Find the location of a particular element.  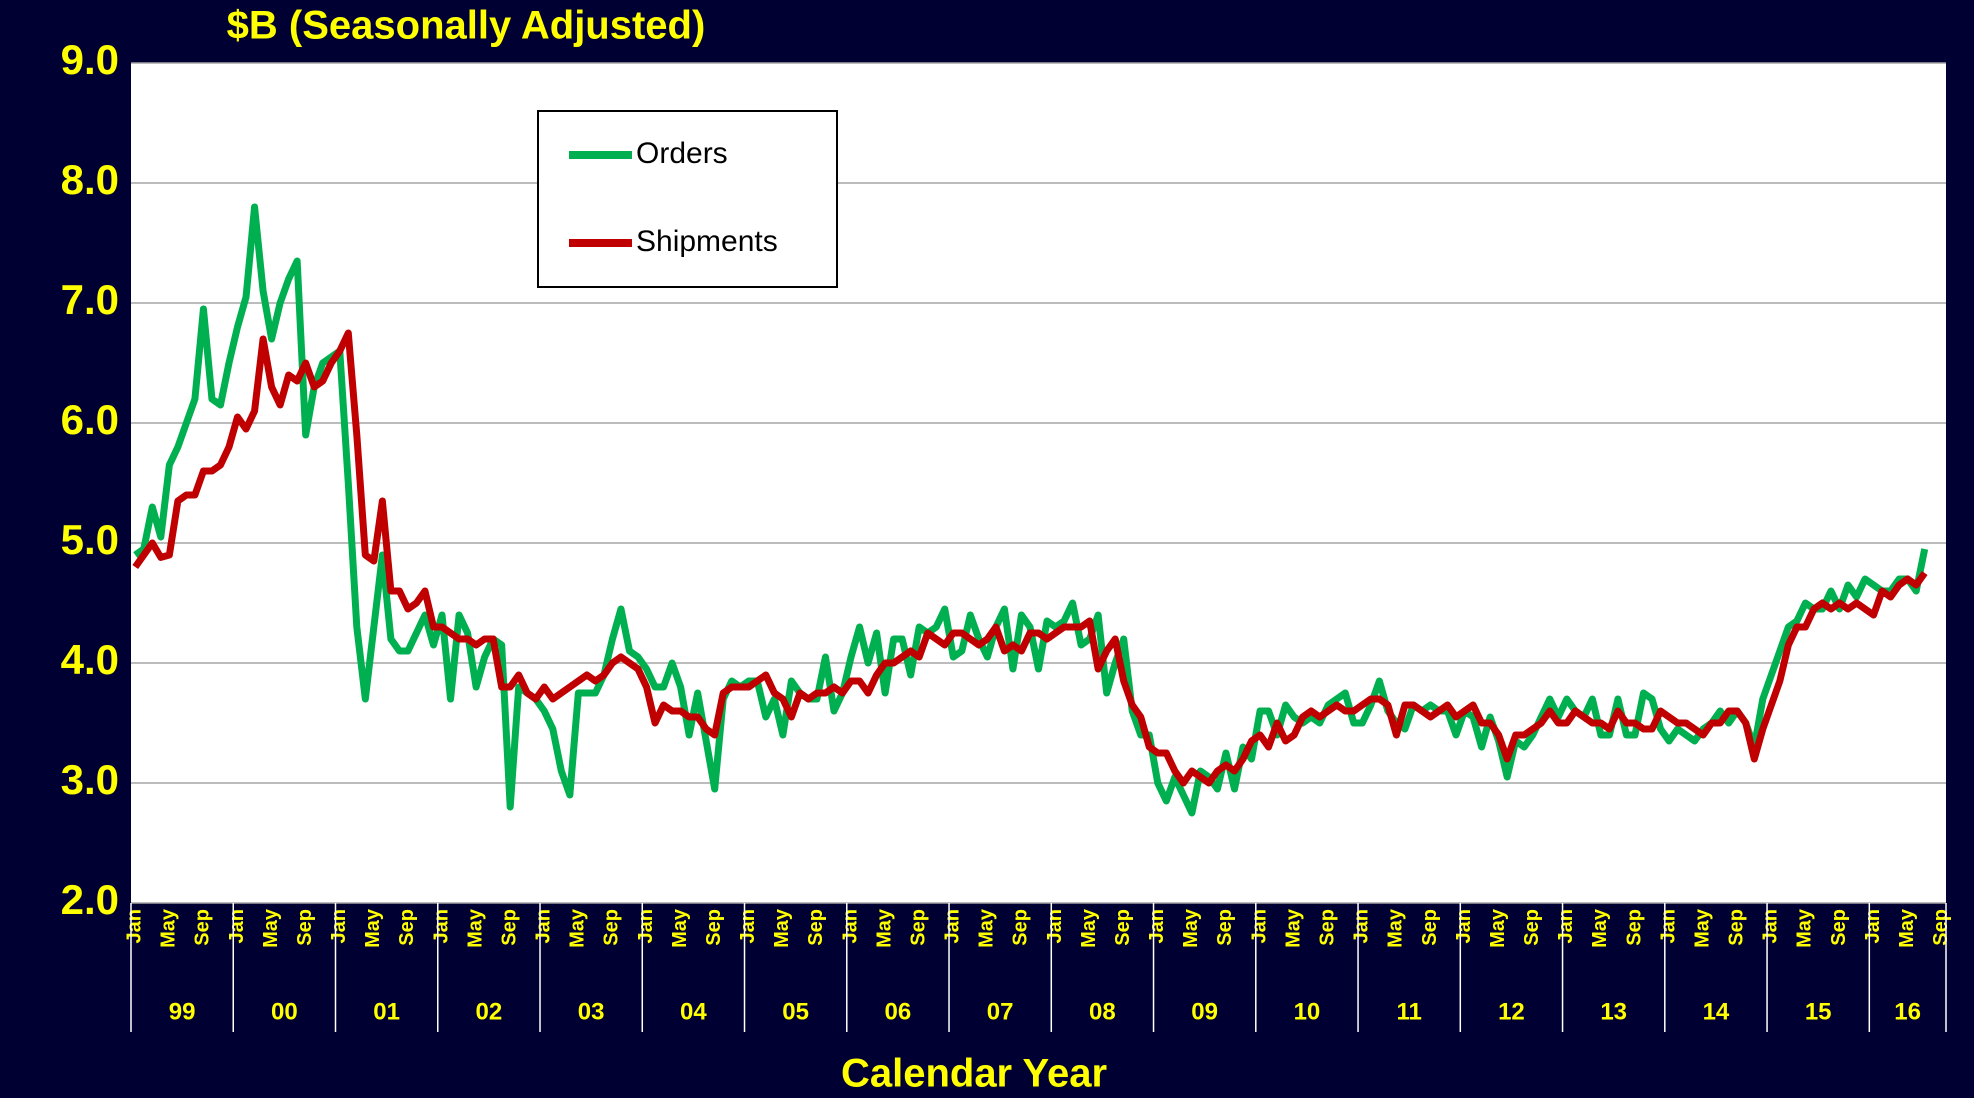

year-label: 06 is located at coordinates (898, 1011).